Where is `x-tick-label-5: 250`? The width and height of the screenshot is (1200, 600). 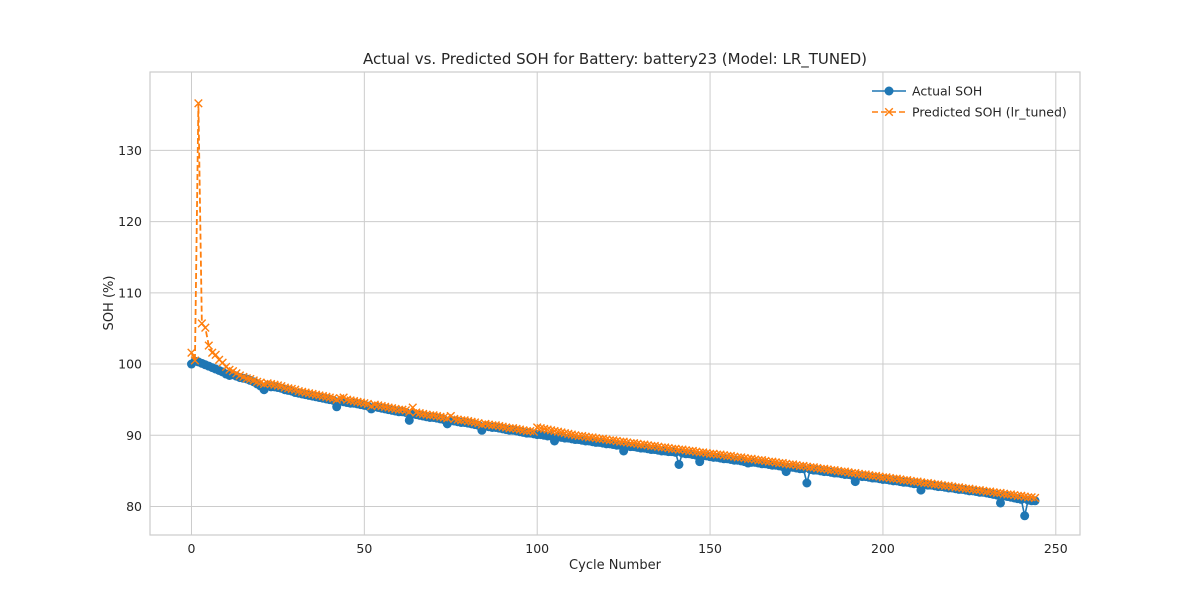 x-tick-label-5: 250 is located at coordinates (1056, 548).